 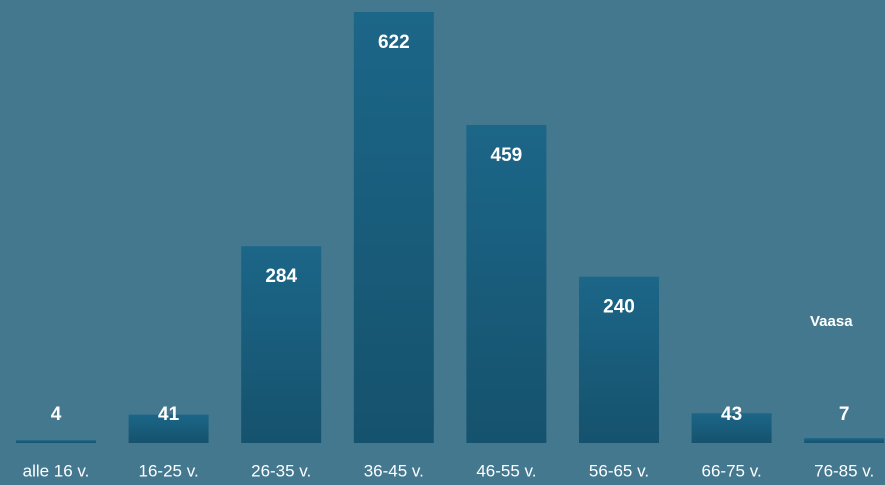 I want to click on x-tick-label: 66-75 v., so click(x=732, y=470).